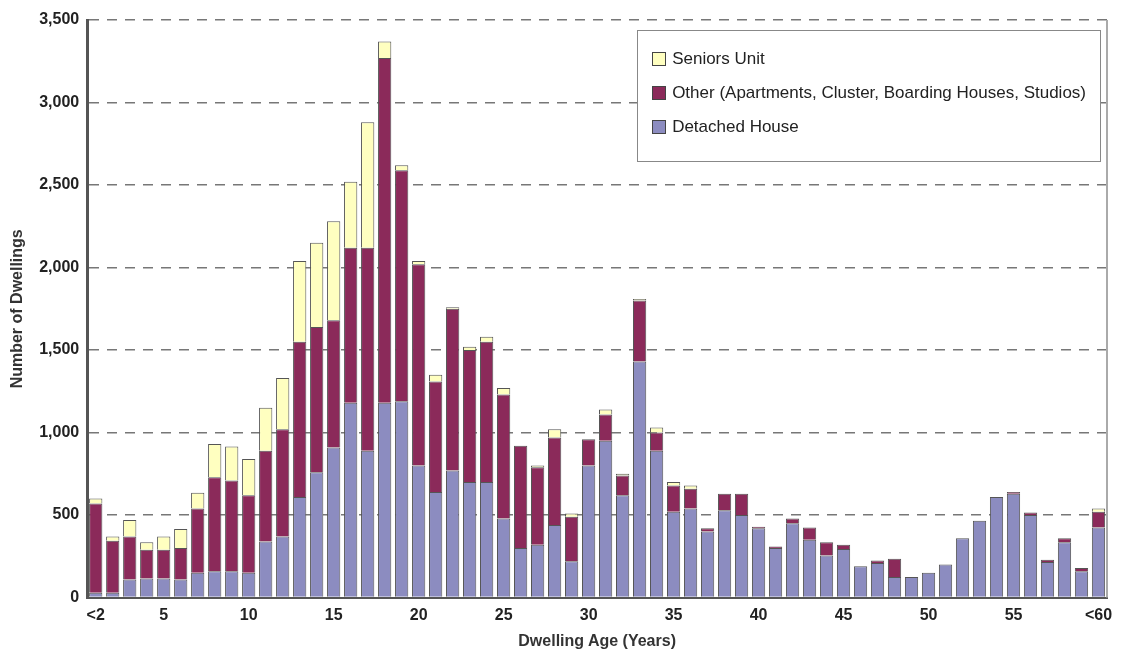  I want to click on y-axis-title: Number of Dwellings, so click(17, 309).